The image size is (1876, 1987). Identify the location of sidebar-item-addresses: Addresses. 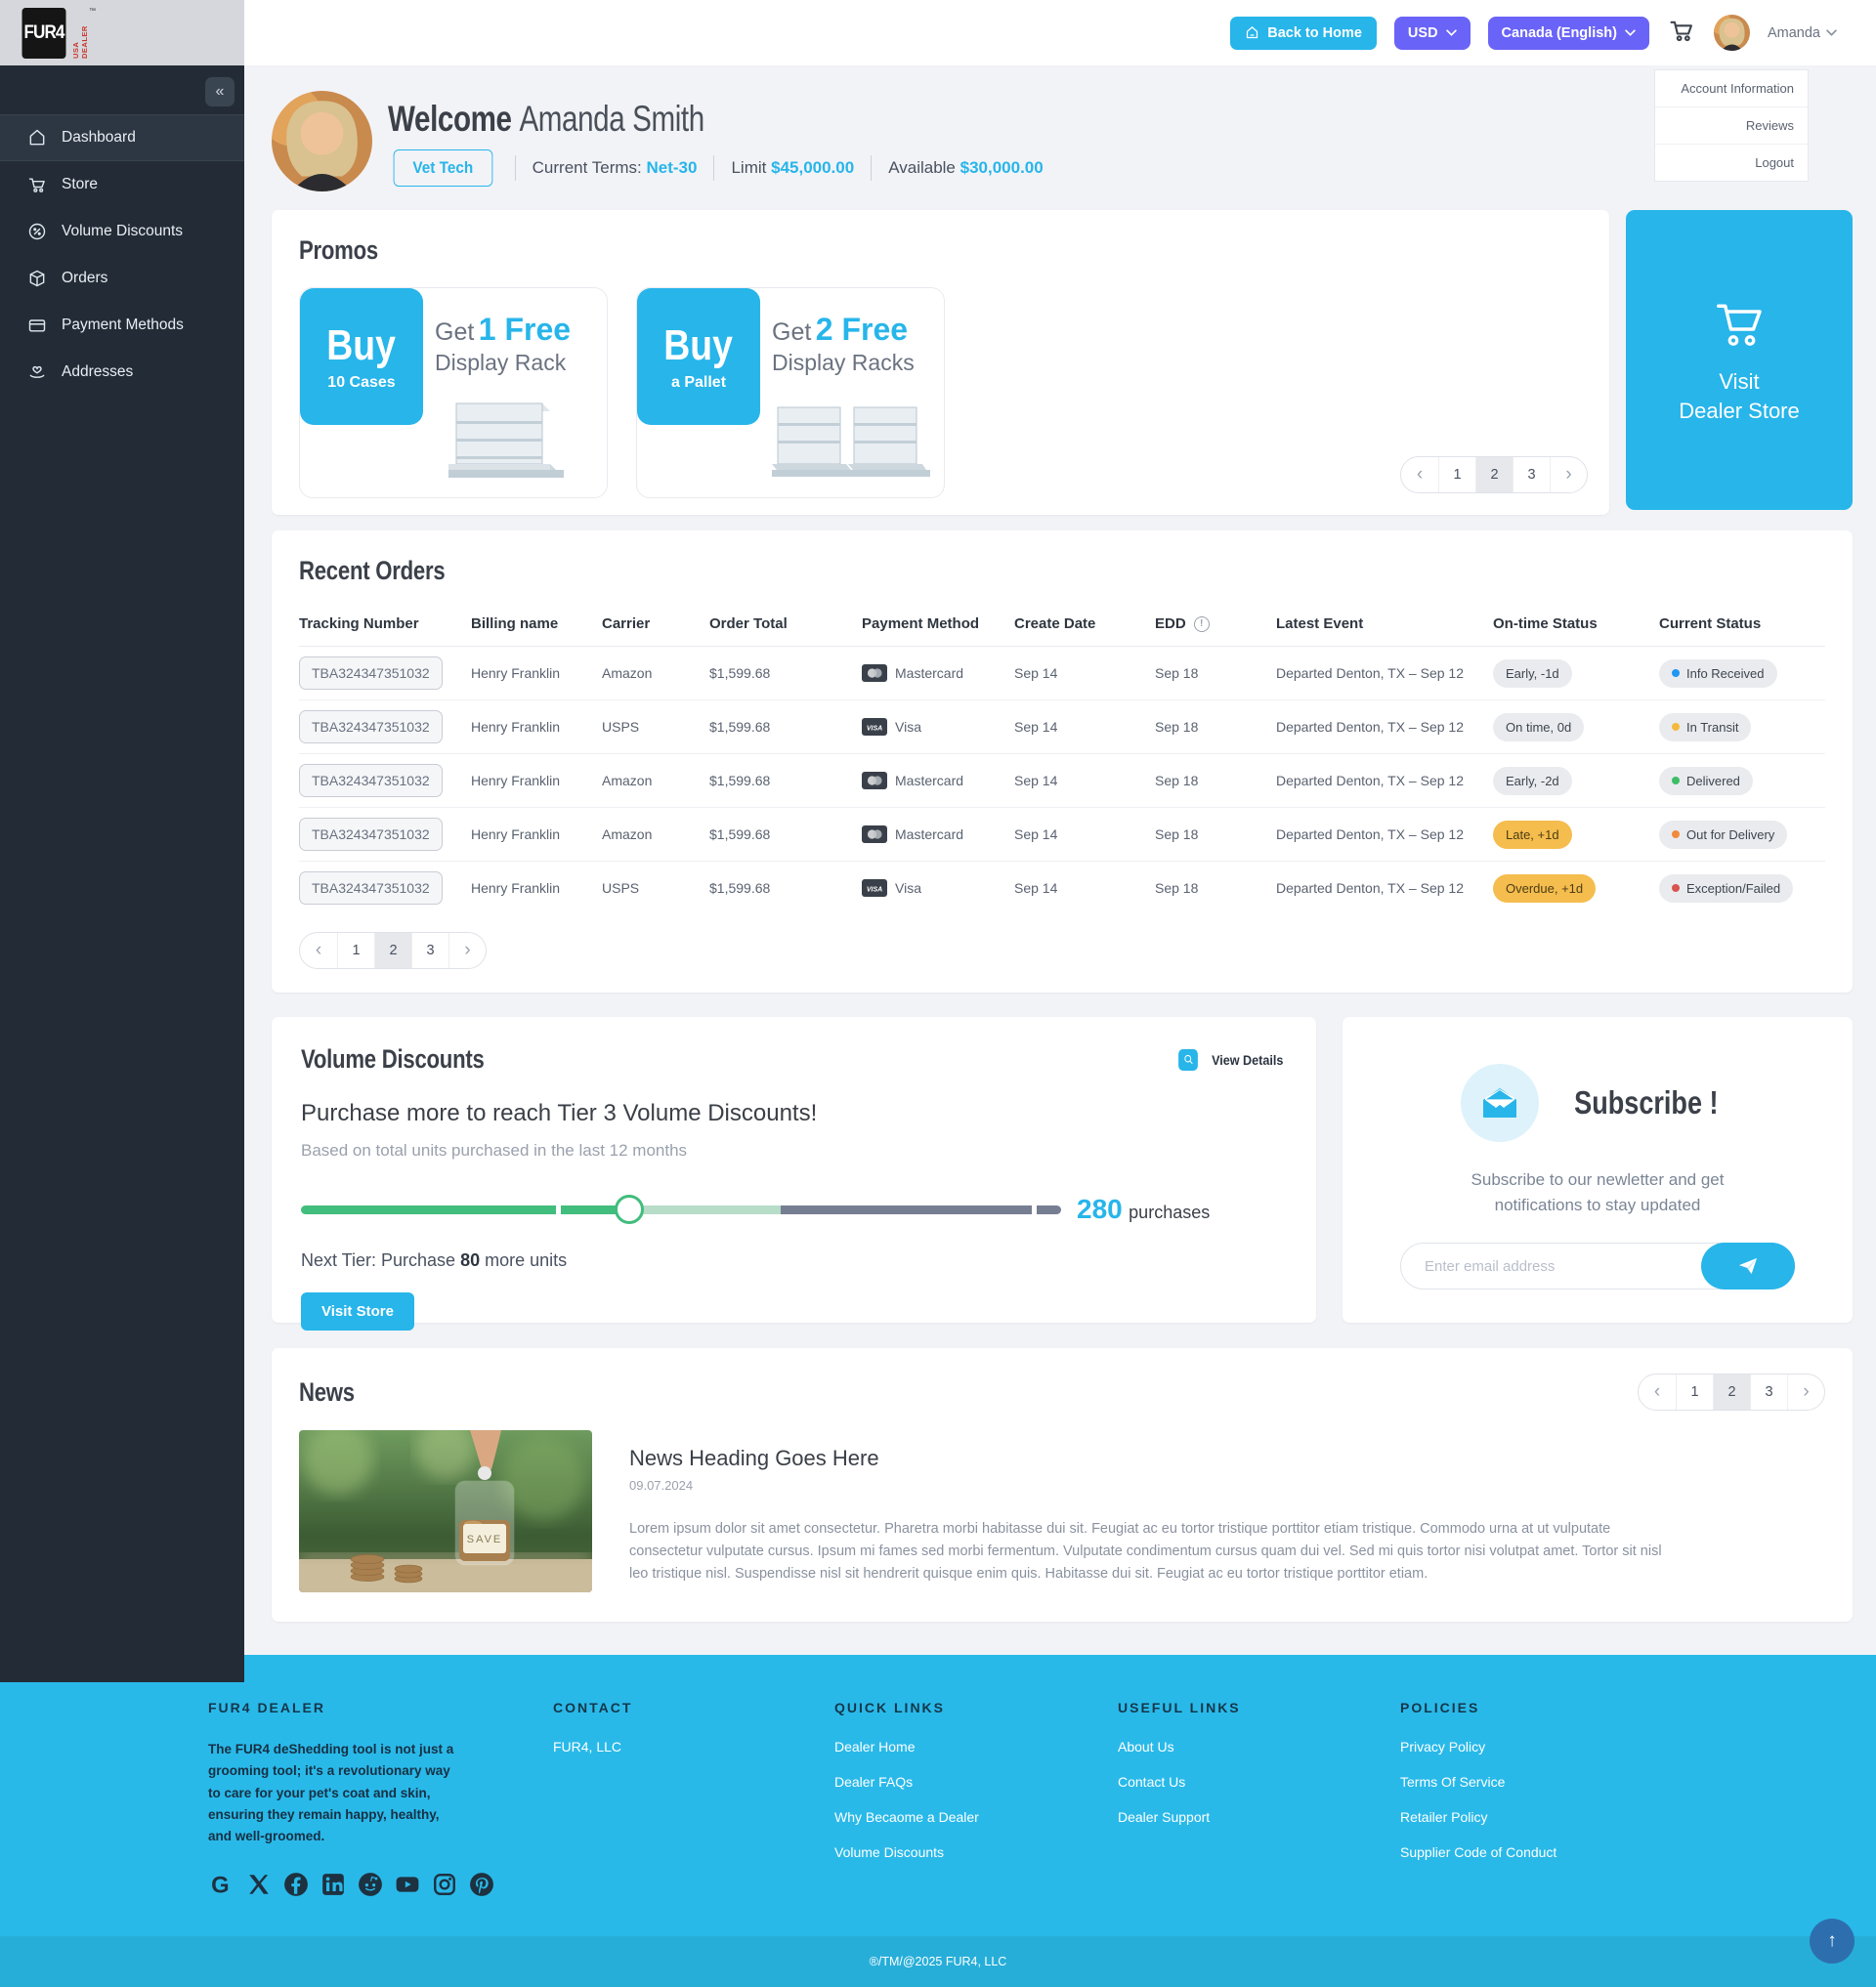
(122, 373).